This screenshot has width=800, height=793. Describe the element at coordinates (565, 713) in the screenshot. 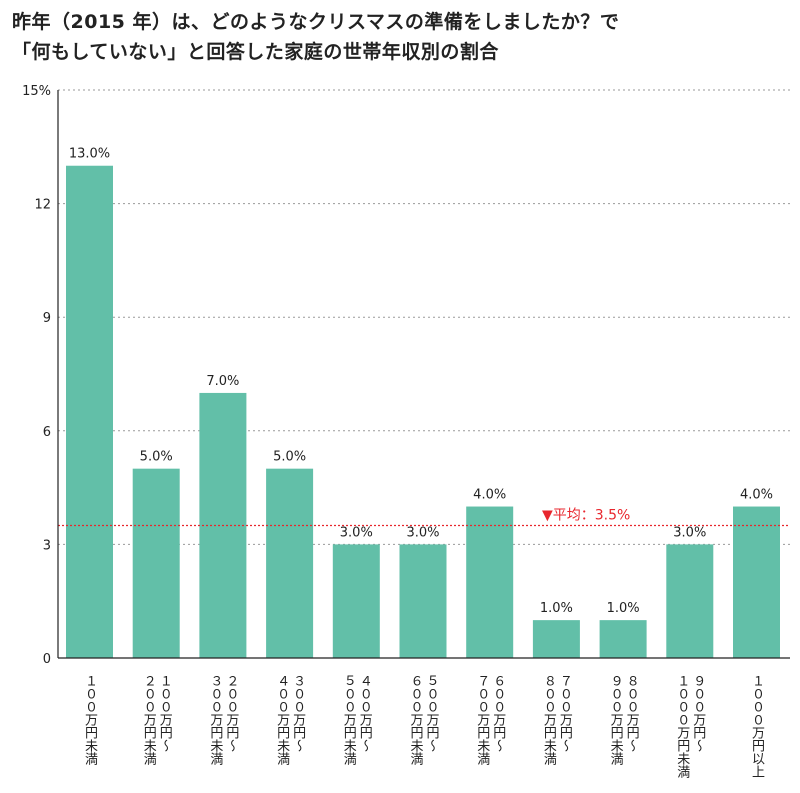

I see `x-category-label: ７００万円〜` at that location.